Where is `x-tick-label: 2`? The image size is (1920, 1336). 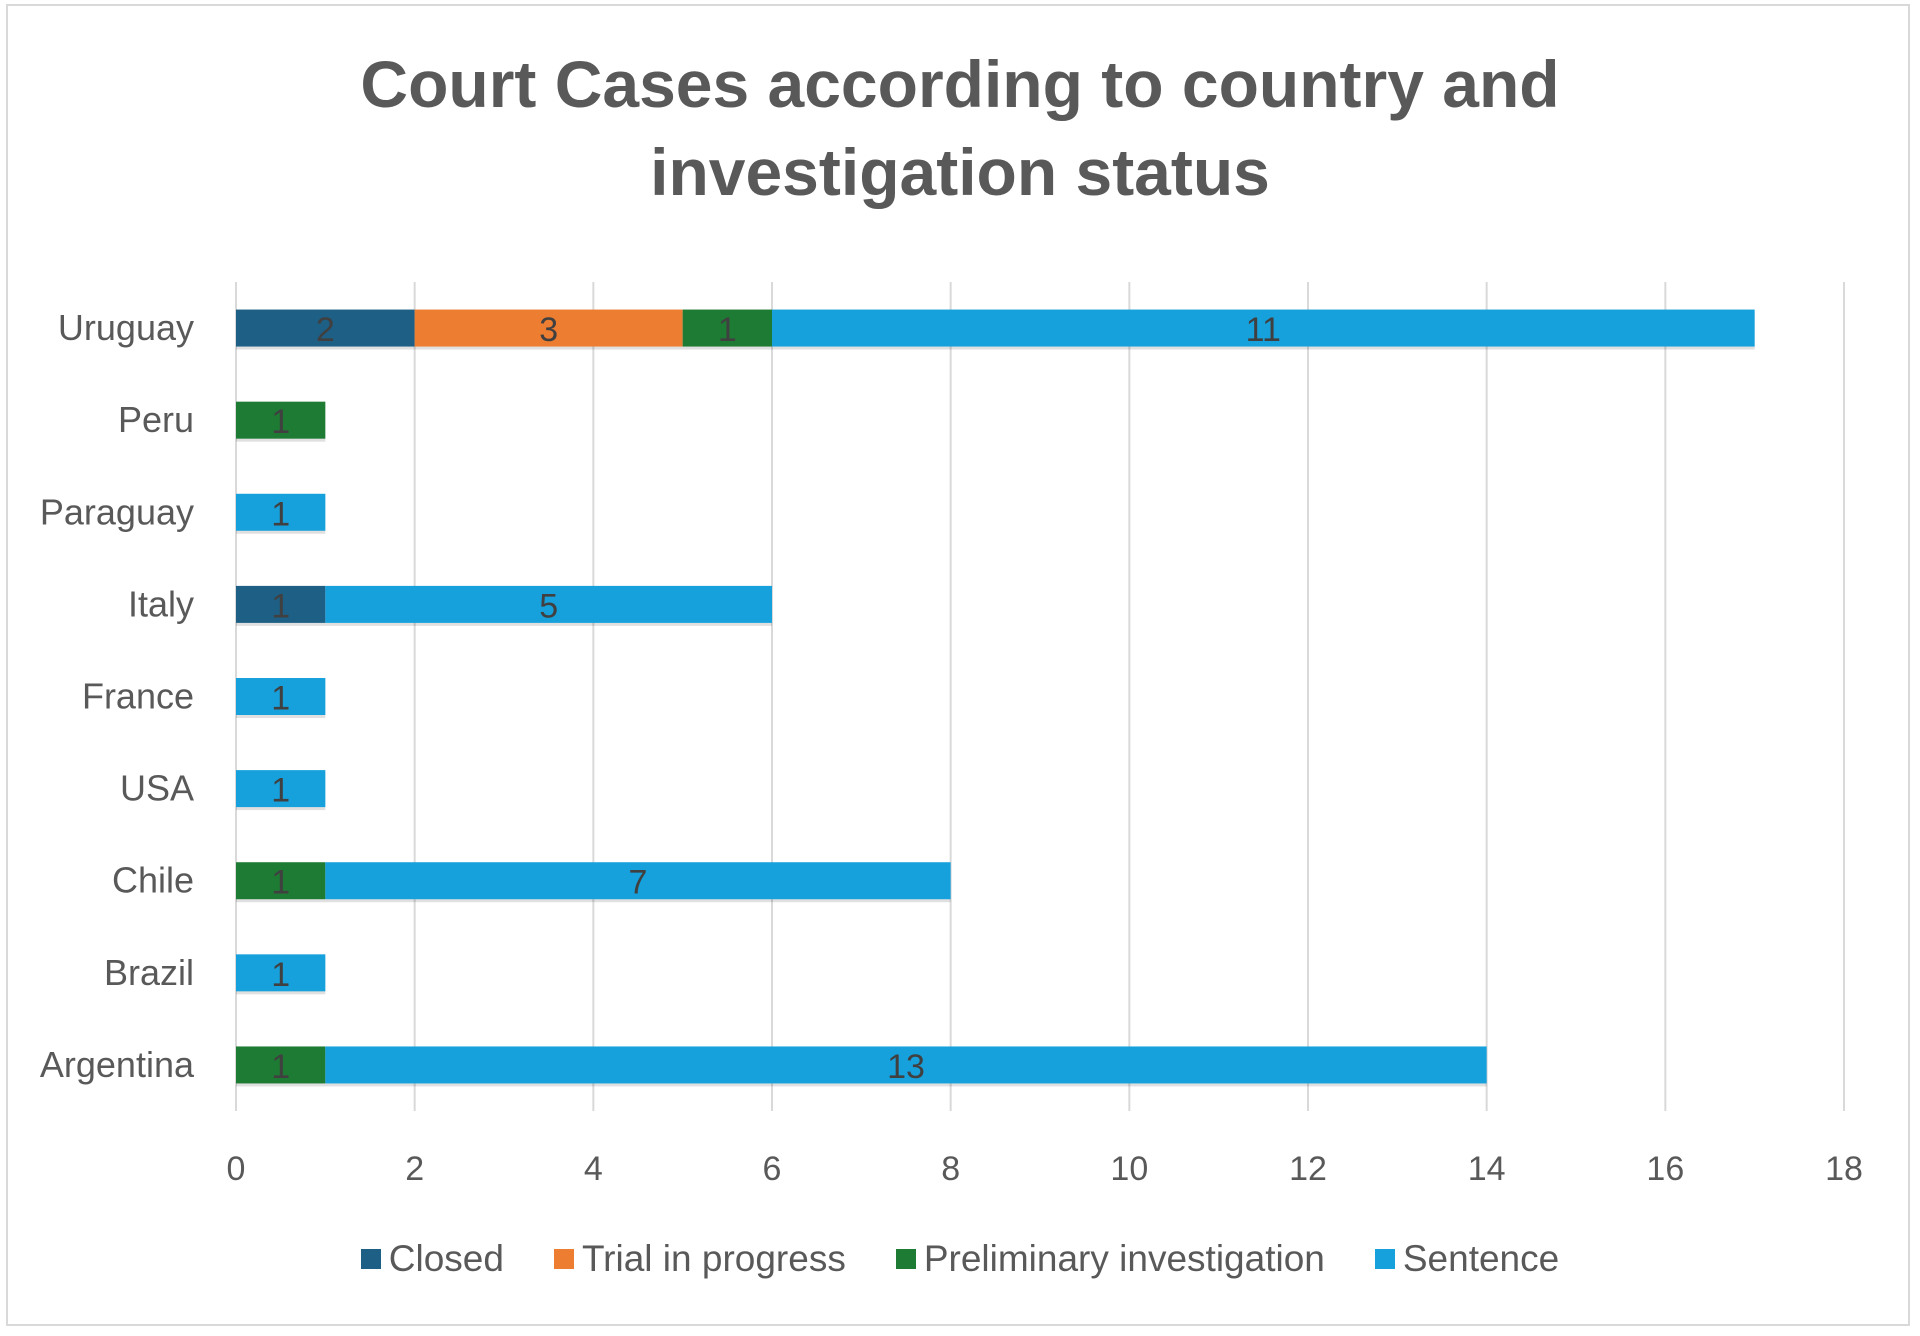 x-tick-label: 2 is located at coordinates (414, 1169).